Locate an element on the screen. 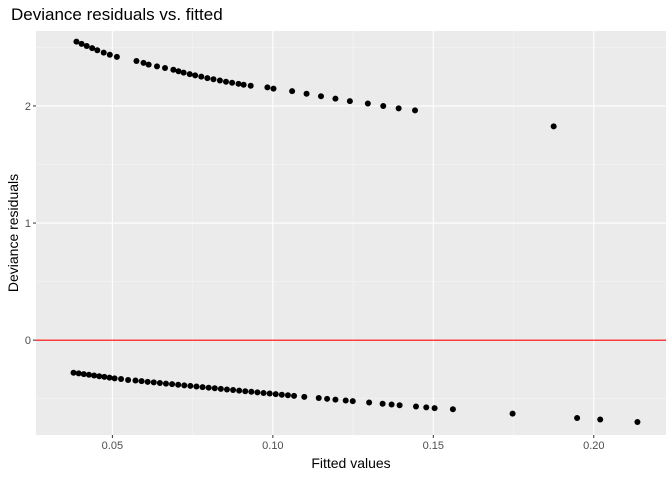  y-axis: 0 1 2 is located at coordinates (30, 224).